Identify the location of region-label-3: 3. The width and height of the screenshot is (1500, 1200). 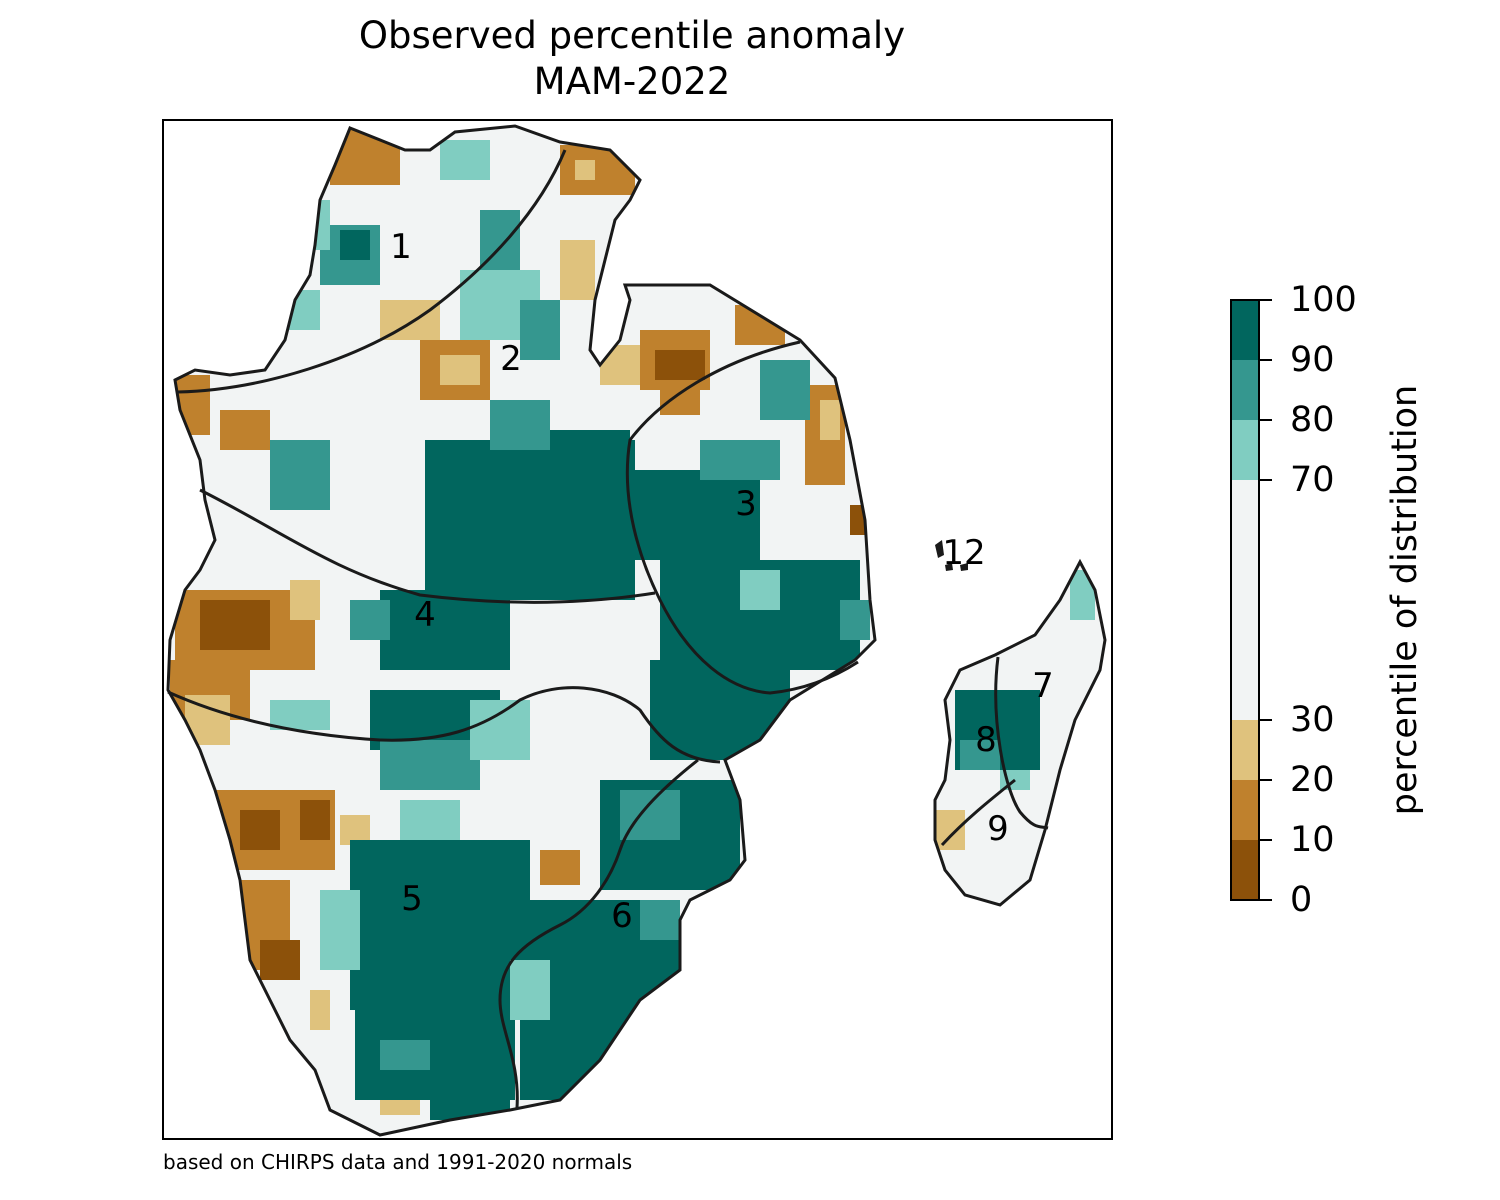
(746, 504).